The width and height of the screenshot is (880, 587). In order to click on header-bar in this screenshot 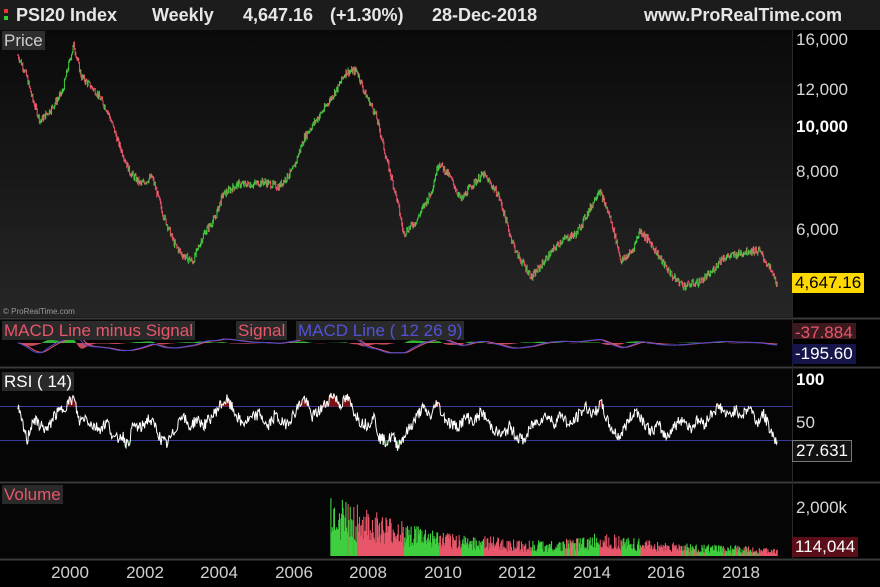, I will do `click(440, 15)`.